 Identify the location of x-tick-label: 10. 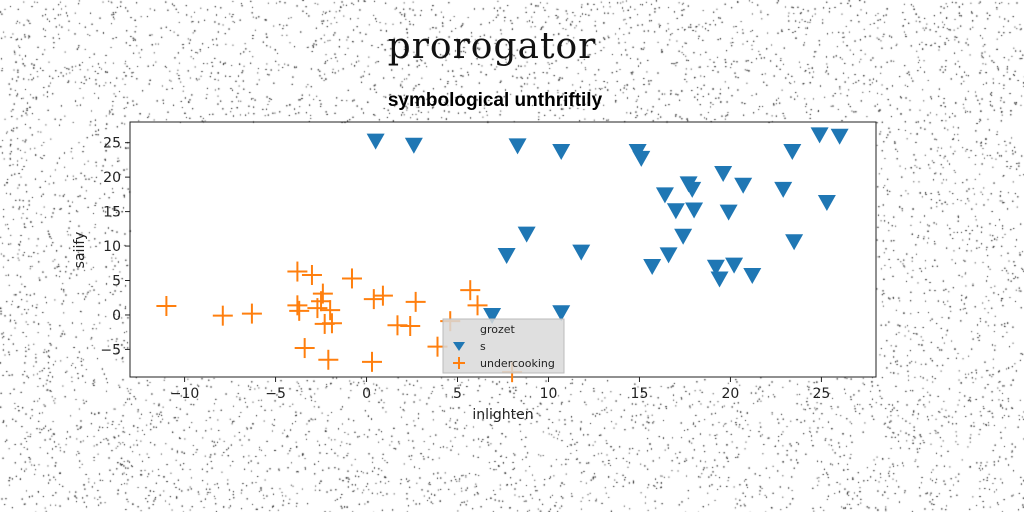
(549, 394).